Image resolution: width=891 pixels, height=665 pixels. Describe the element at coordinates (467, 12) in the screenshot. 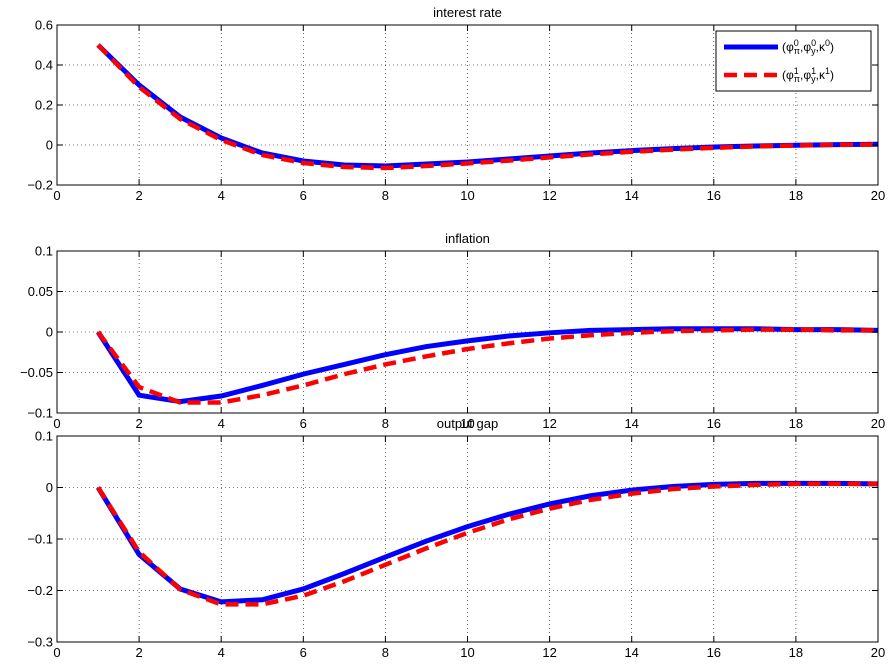

I see `subplot-title: interest rate` at that location.